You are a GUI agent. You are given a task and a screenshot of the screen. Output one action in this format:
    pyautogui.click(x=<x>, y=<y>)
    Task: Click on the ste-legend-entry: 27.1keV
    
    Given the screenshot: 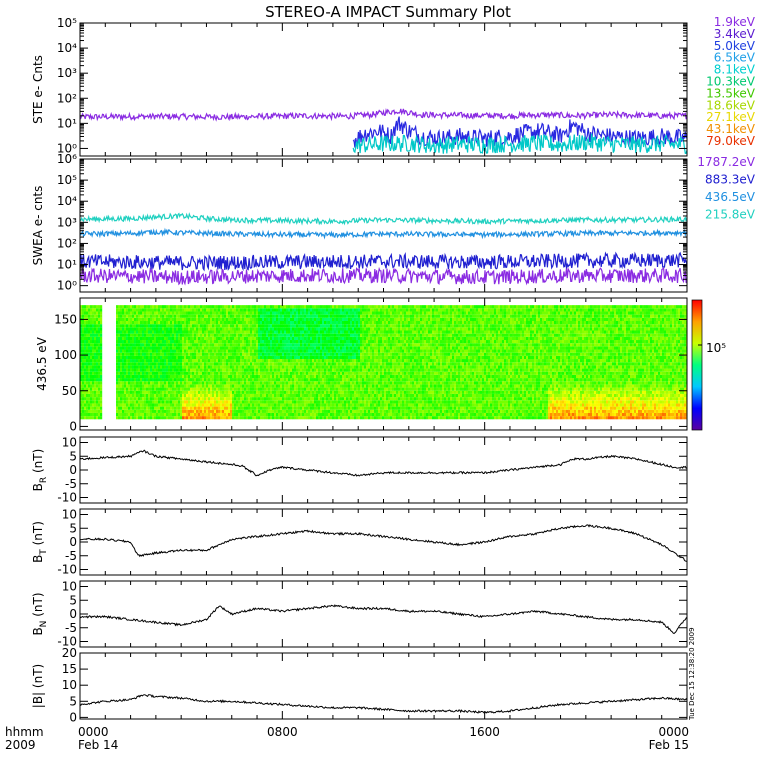 What is the action you would take?
    pyautogui.click(x=731, y=117)
    